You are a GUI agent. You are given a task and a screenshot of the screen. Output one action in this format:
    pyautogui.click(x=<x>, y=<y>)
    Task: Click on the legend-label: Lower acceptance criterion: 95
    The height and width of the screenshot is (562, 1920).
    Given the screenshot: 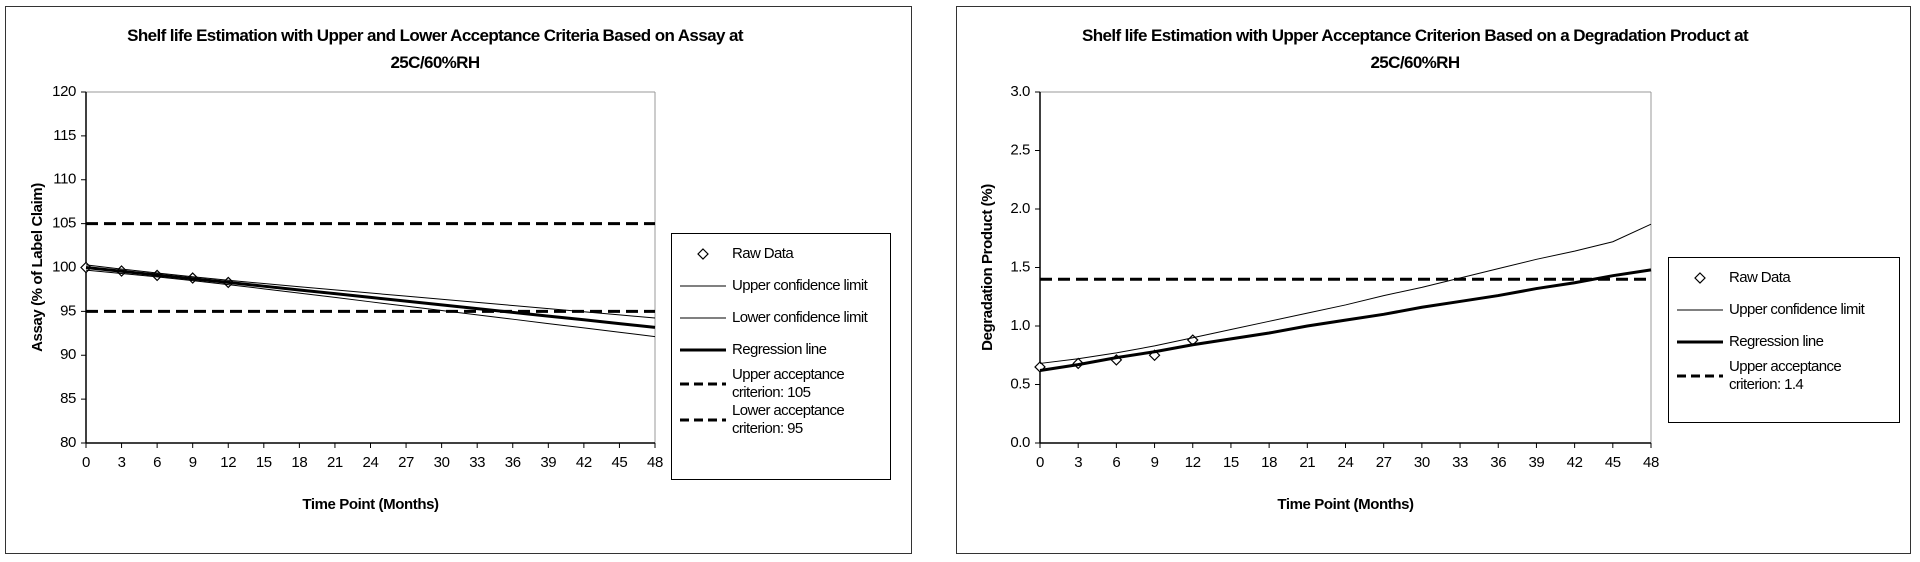 What is the action you would take?
    pyautogui.click(x=788, y=419)
    